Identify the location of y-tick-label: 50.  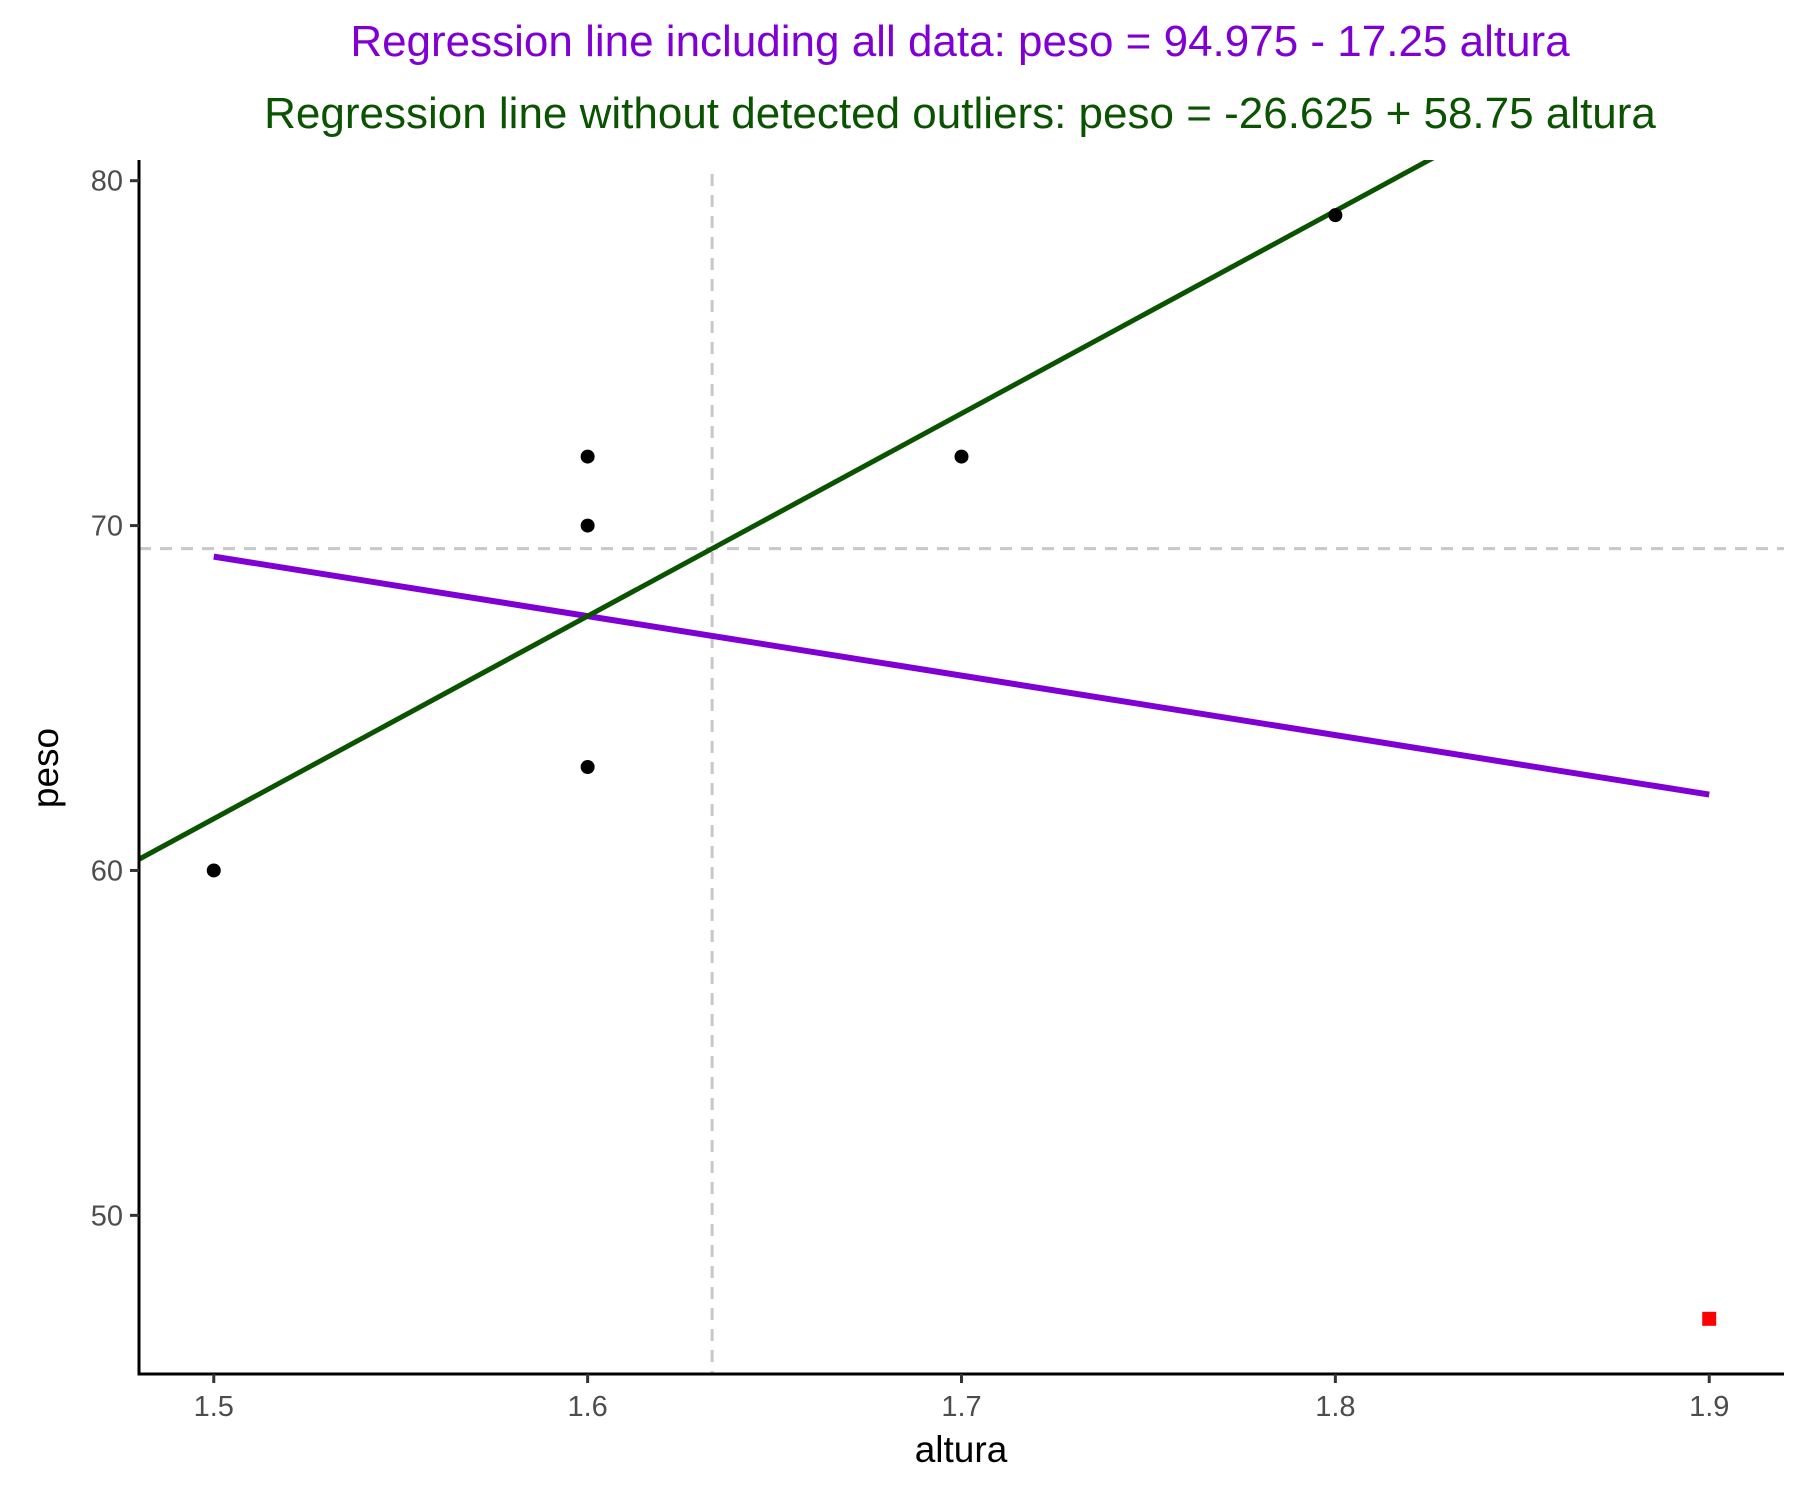
(107, 1216).